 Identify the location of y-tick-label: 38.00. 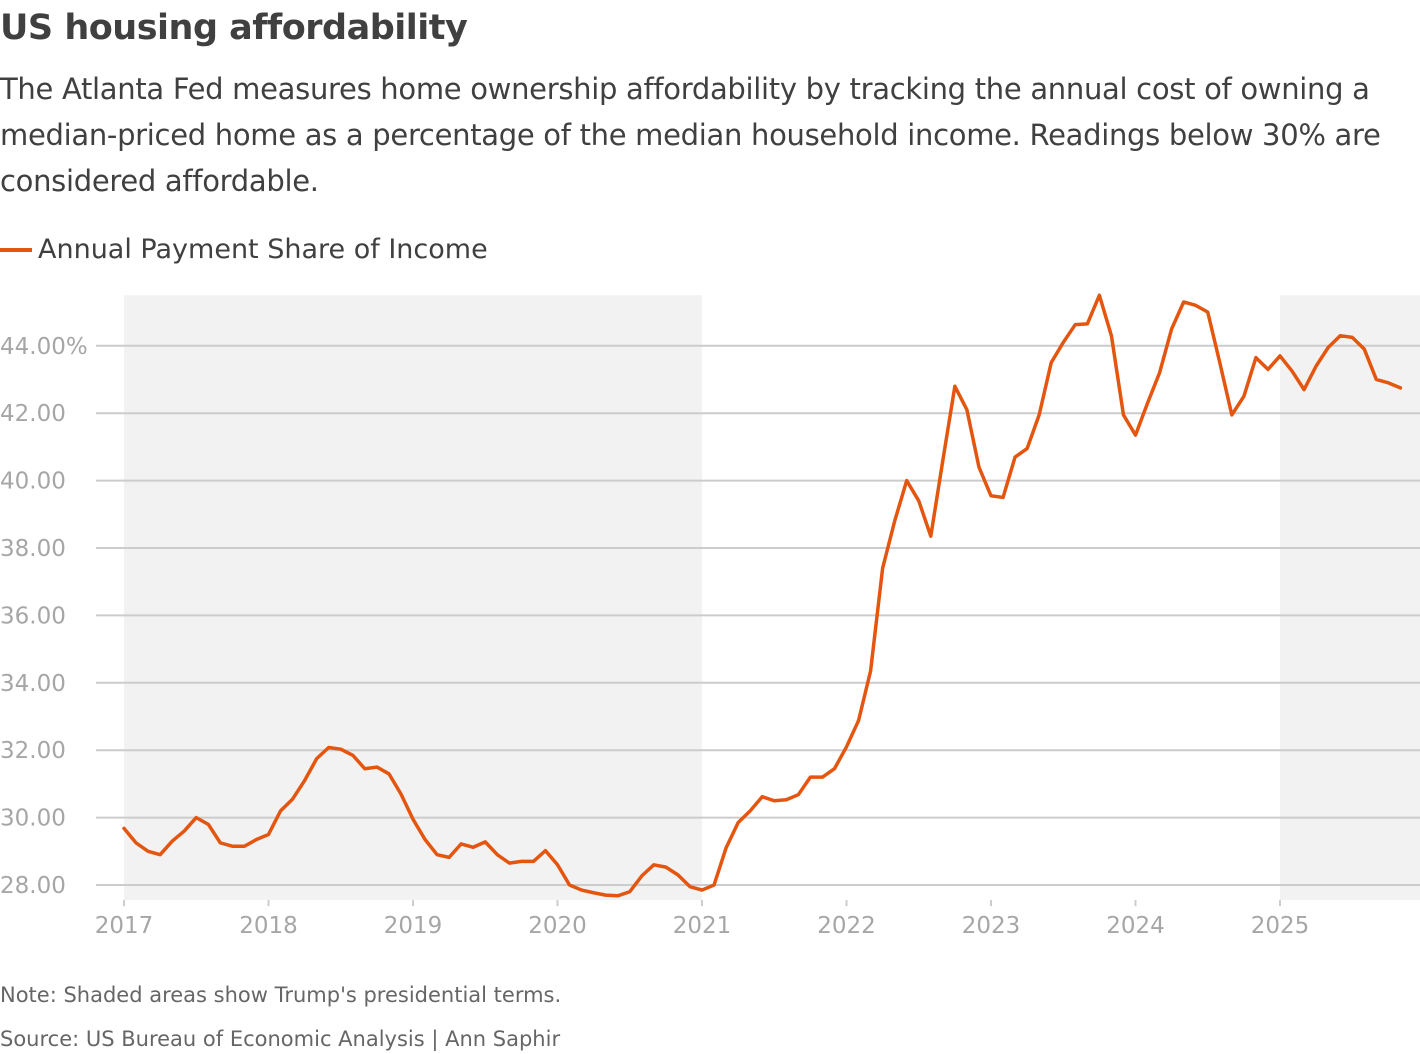
(33, 549).